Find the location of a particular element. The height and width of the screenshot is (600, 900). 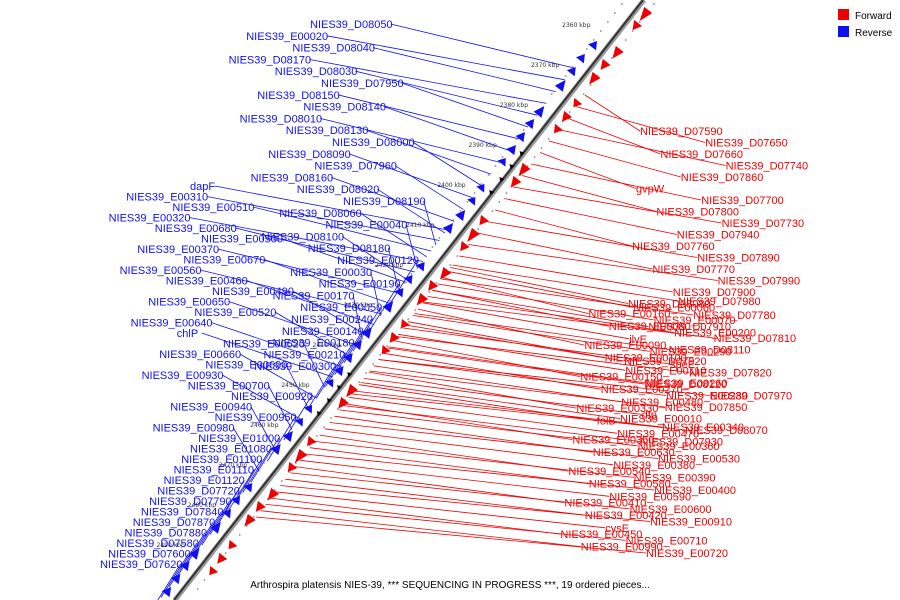

gene-label: NIES39_D08120 is located at coordinates (685, 385).